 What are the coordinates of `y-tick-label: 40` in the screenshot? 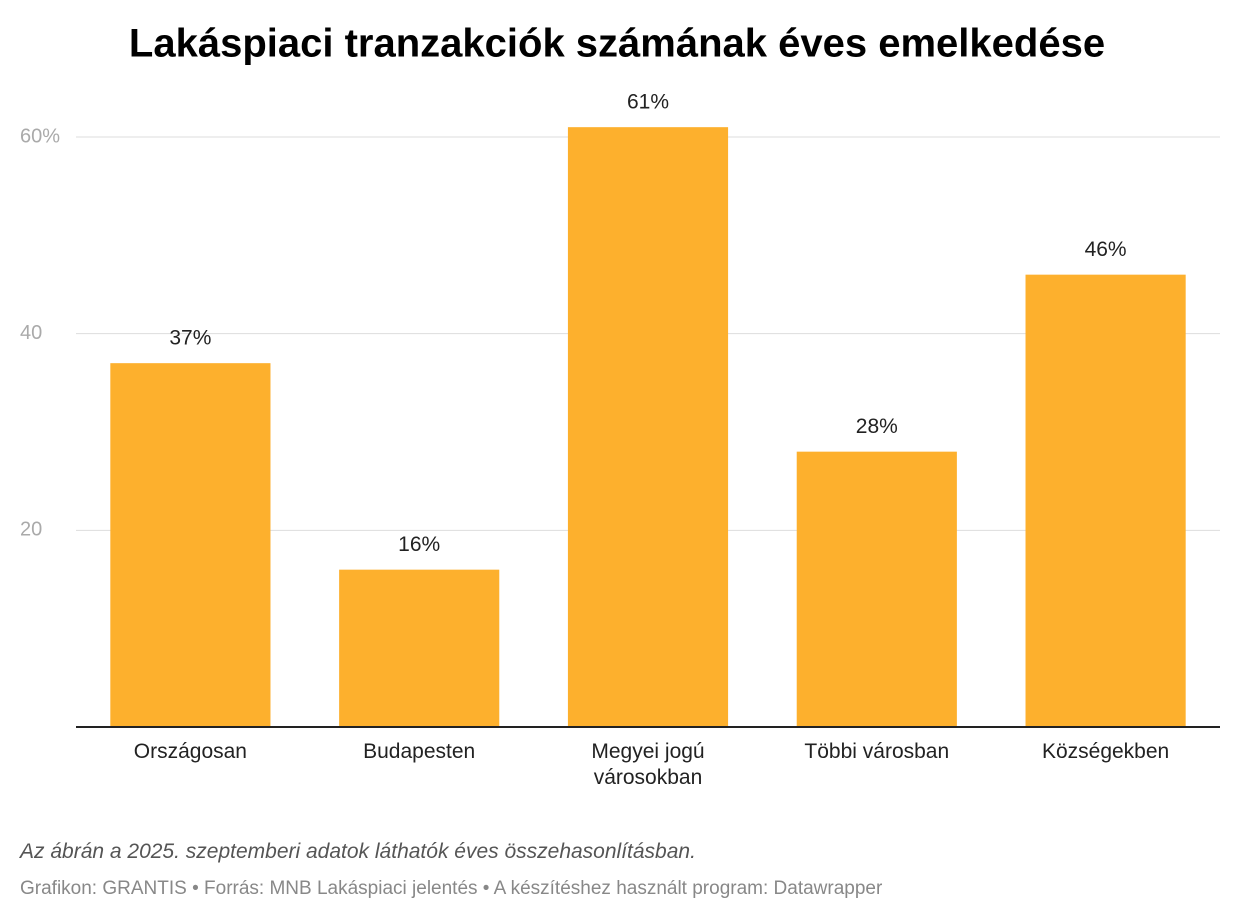 It's located at (31, 333).